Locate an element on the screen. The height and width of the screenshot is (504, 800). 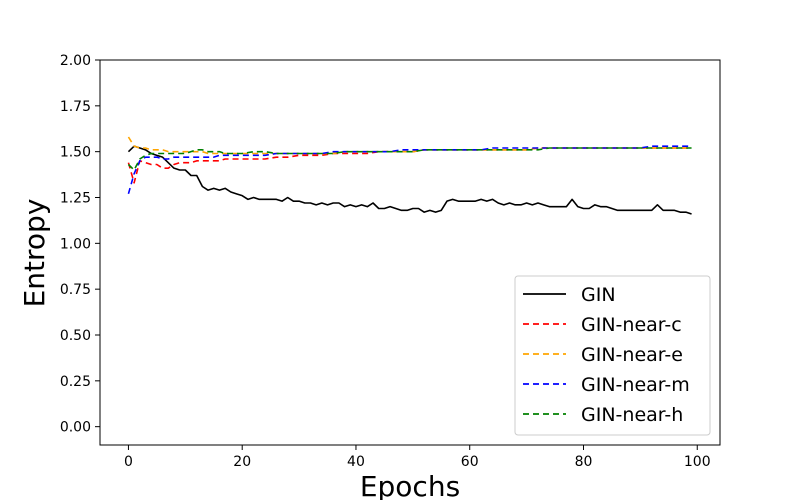
y-tick-label: 1.25 is located at coordinates (75, 199).